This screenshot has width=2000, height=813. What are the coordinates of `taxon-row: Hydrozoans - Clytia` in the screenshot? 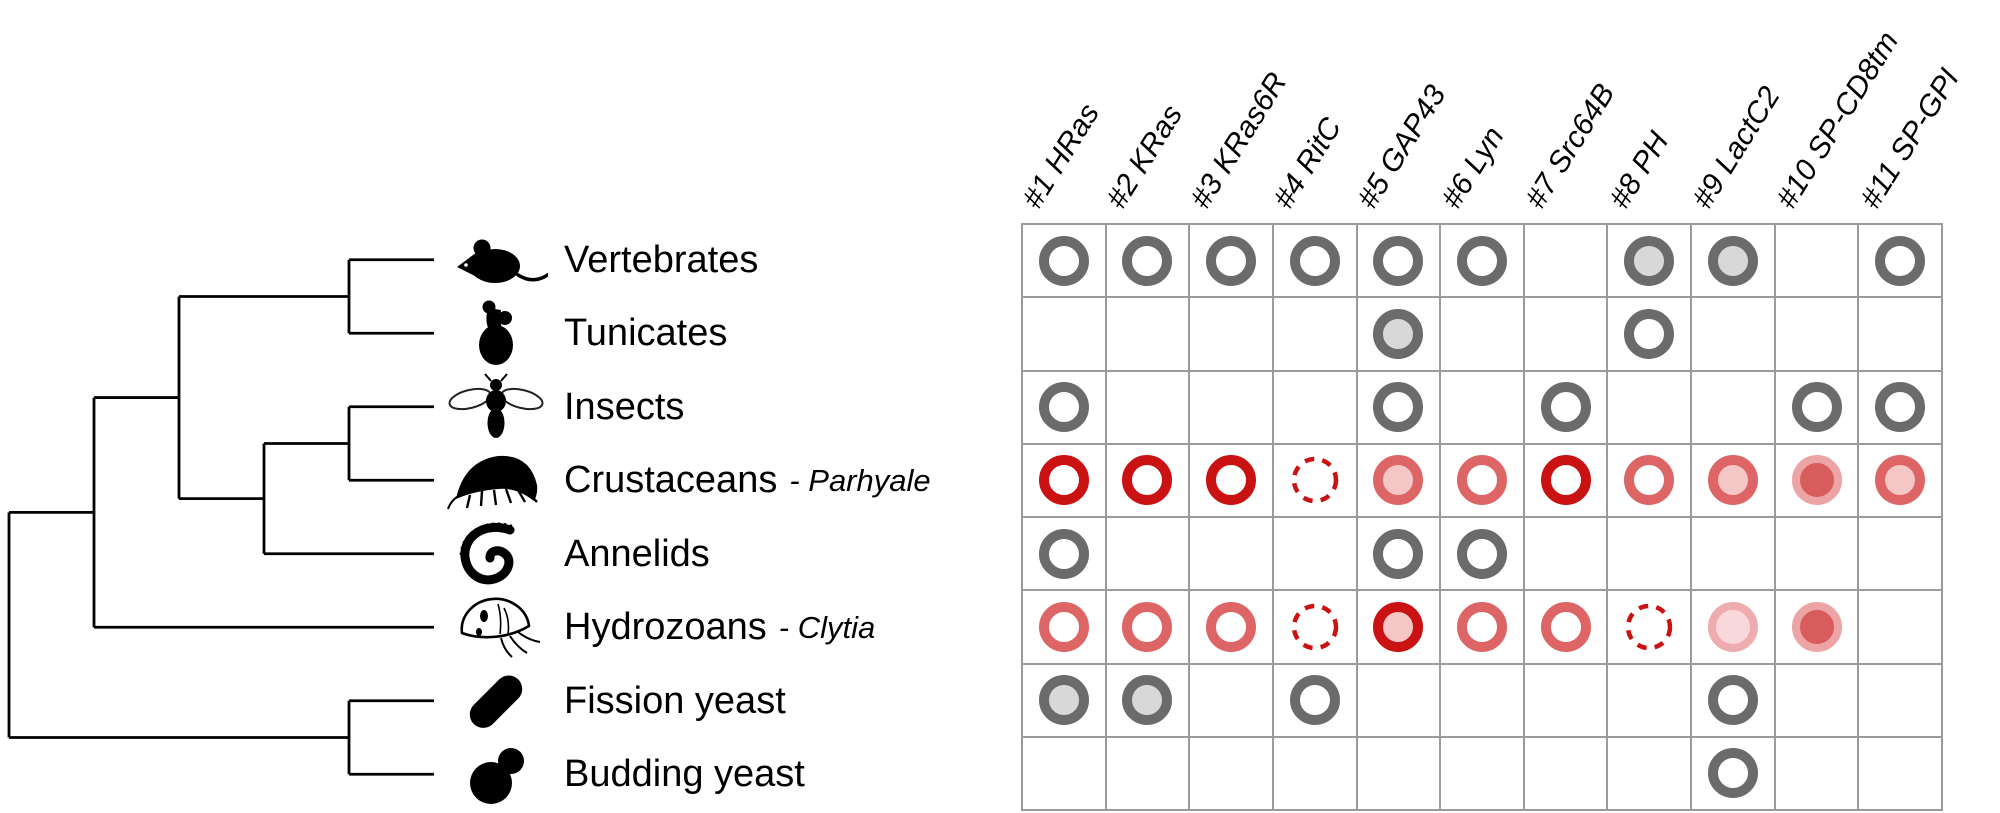 It's located at (727, 627).